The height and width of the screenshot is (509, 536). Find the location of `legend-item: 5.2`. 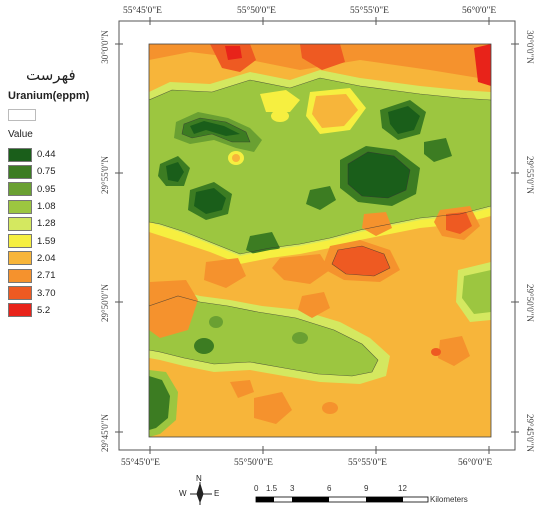

legend-item: 5.2 is located at coordinates (32, 310).